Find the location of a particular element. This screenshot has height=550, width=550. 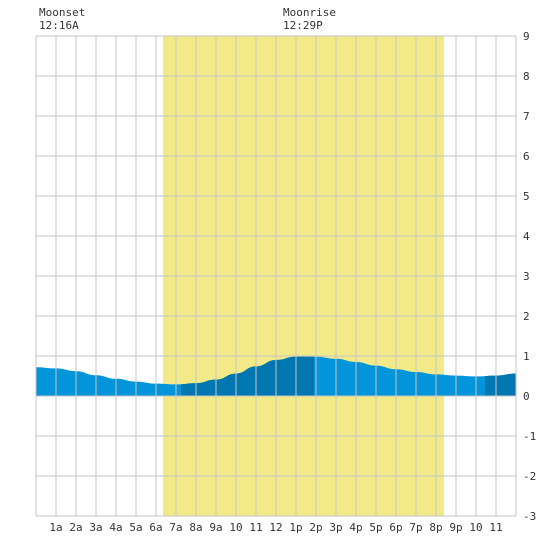

x-tick-label: 1p is located at coordinates (295, 527).